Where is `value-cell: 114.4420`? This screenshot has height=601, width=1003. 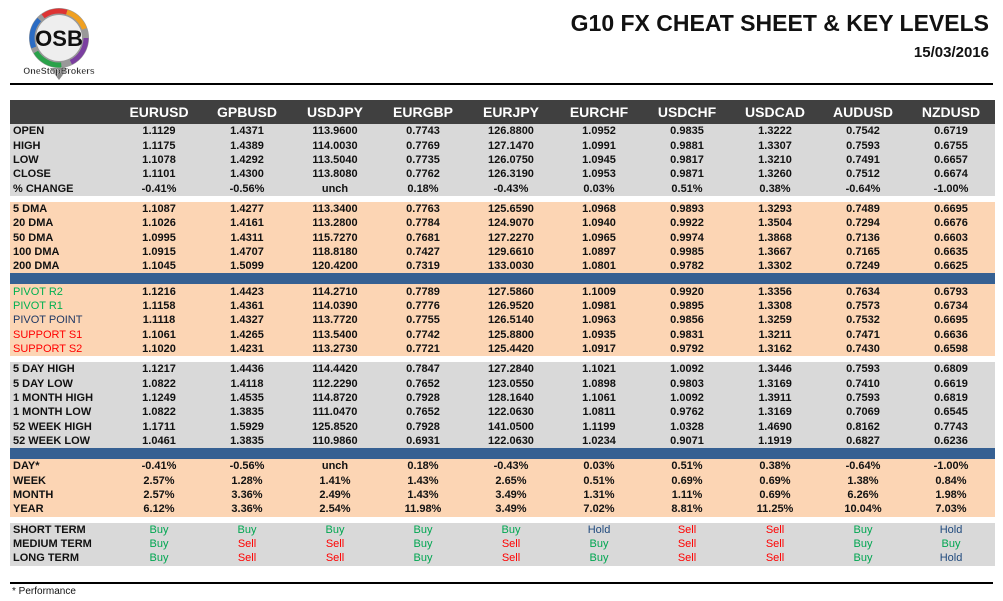 value-cell: 114.4420 is located at coordinates (335, 369).